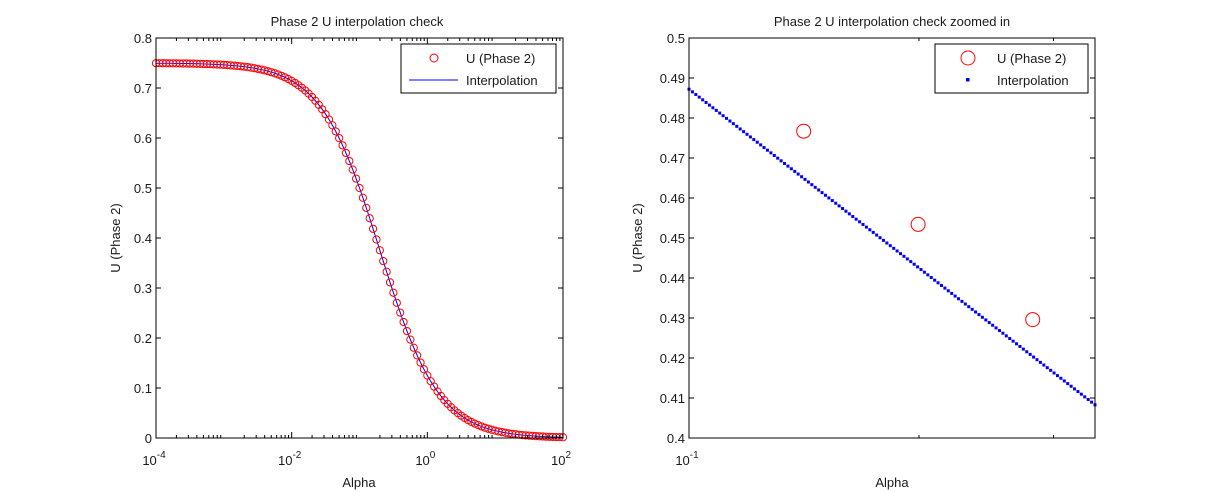 The image size is (1210, 492). I want to click on y-tick-label: 0.3, so click(143, 288).